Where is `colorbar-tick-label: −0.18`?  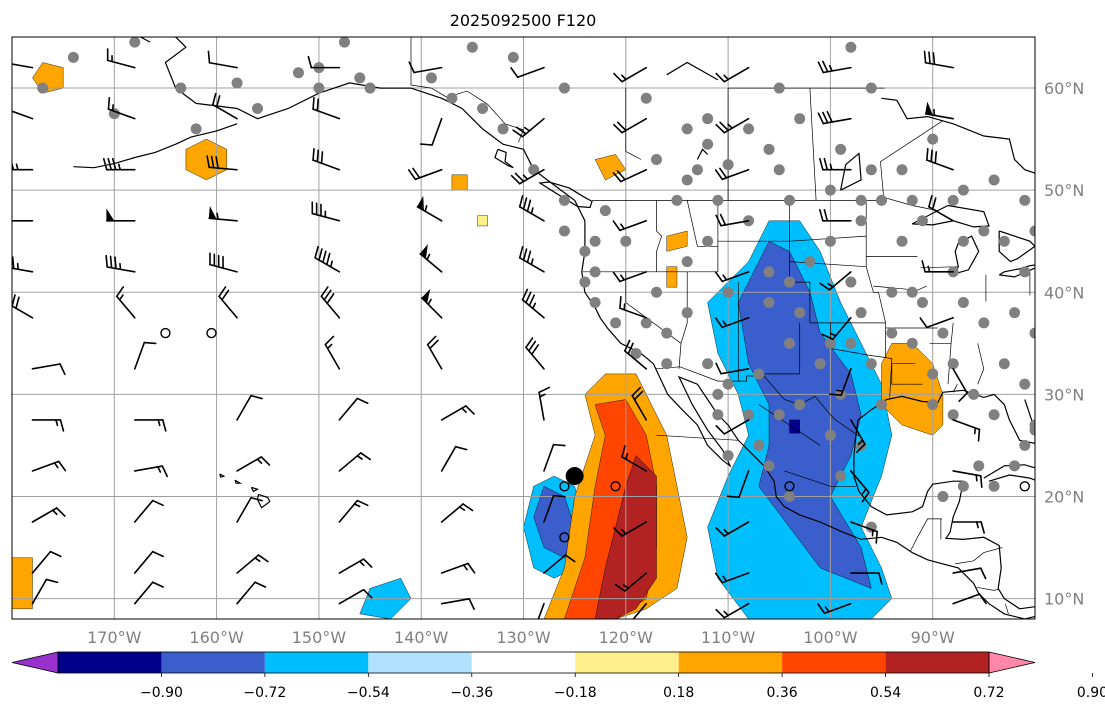
colorbar-tick-label: −0.18 is located at coordinates (575, 693).